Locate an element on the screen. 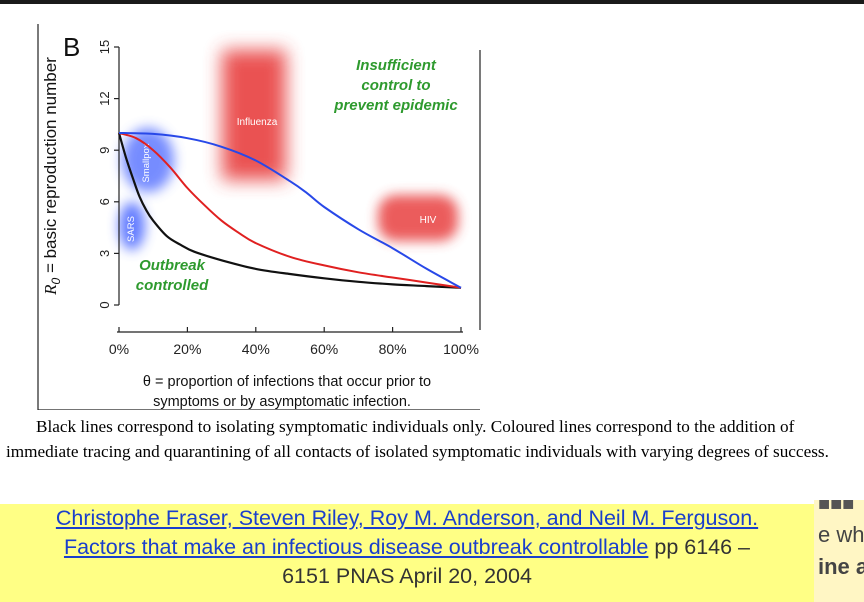 This screenshot has height=602, width=864. y-axis-title: R0 = basic reproduction number is located at coordinates (52, 176).